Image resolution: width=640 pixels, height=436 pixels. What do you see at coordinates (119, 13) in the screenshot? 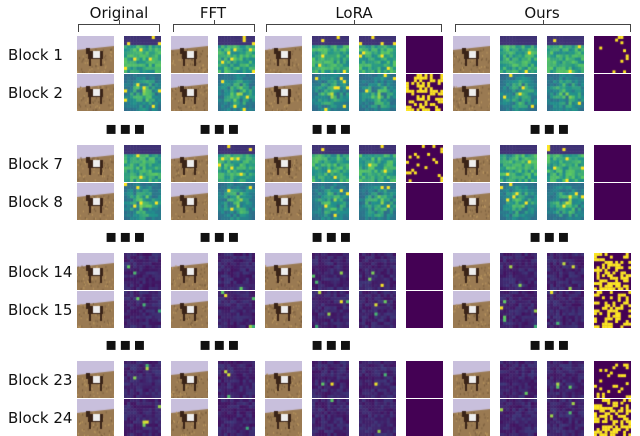
I see `group-label-original: Original` at bounding box center [119, 13].